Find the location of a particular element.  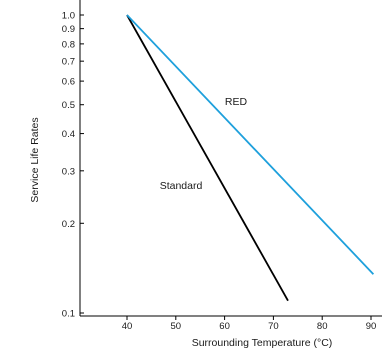

x-tick-label: 40 is located at coordinates (127, 326).